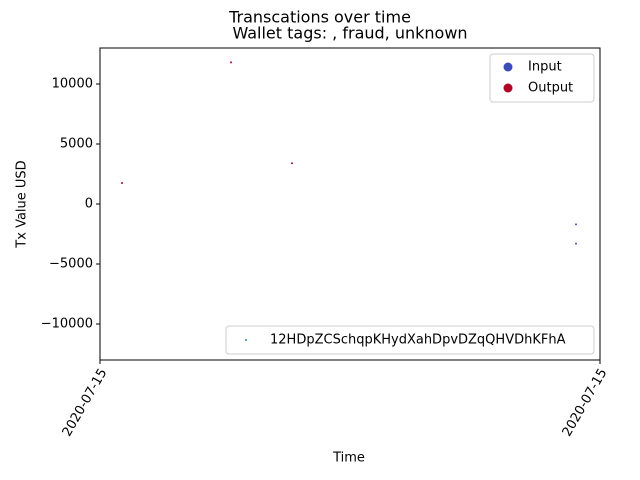 The width and height of the screenshot is (640, 480). Describe the element at coordinates (72, 84) in the screenshot. I see `y-tick-label: 10000` at that location.